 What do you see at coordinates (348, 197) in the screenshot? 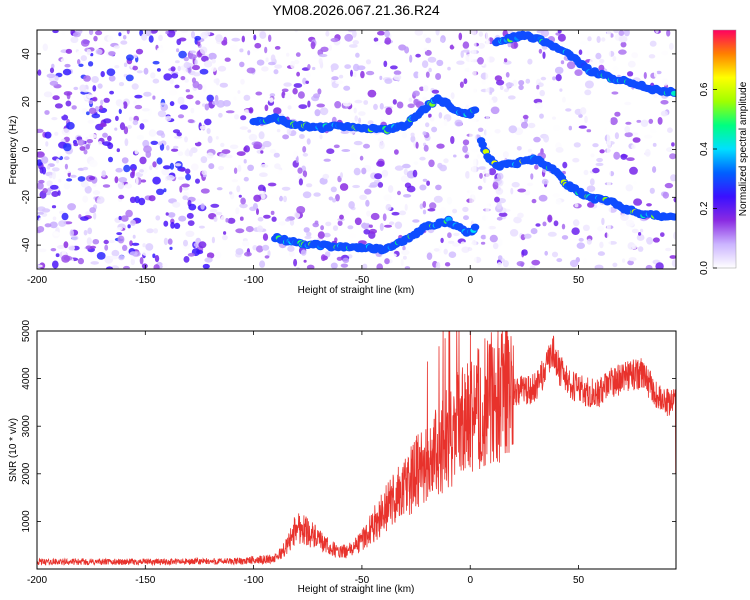
I see `y-tick: -20` at bounding box center [348, 197].